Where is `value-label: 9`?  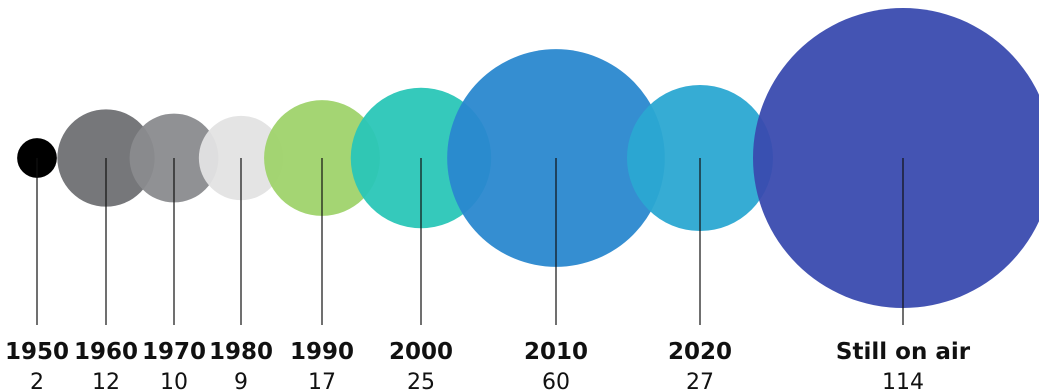
value-label: 9 is located at coordinates (241, 381).